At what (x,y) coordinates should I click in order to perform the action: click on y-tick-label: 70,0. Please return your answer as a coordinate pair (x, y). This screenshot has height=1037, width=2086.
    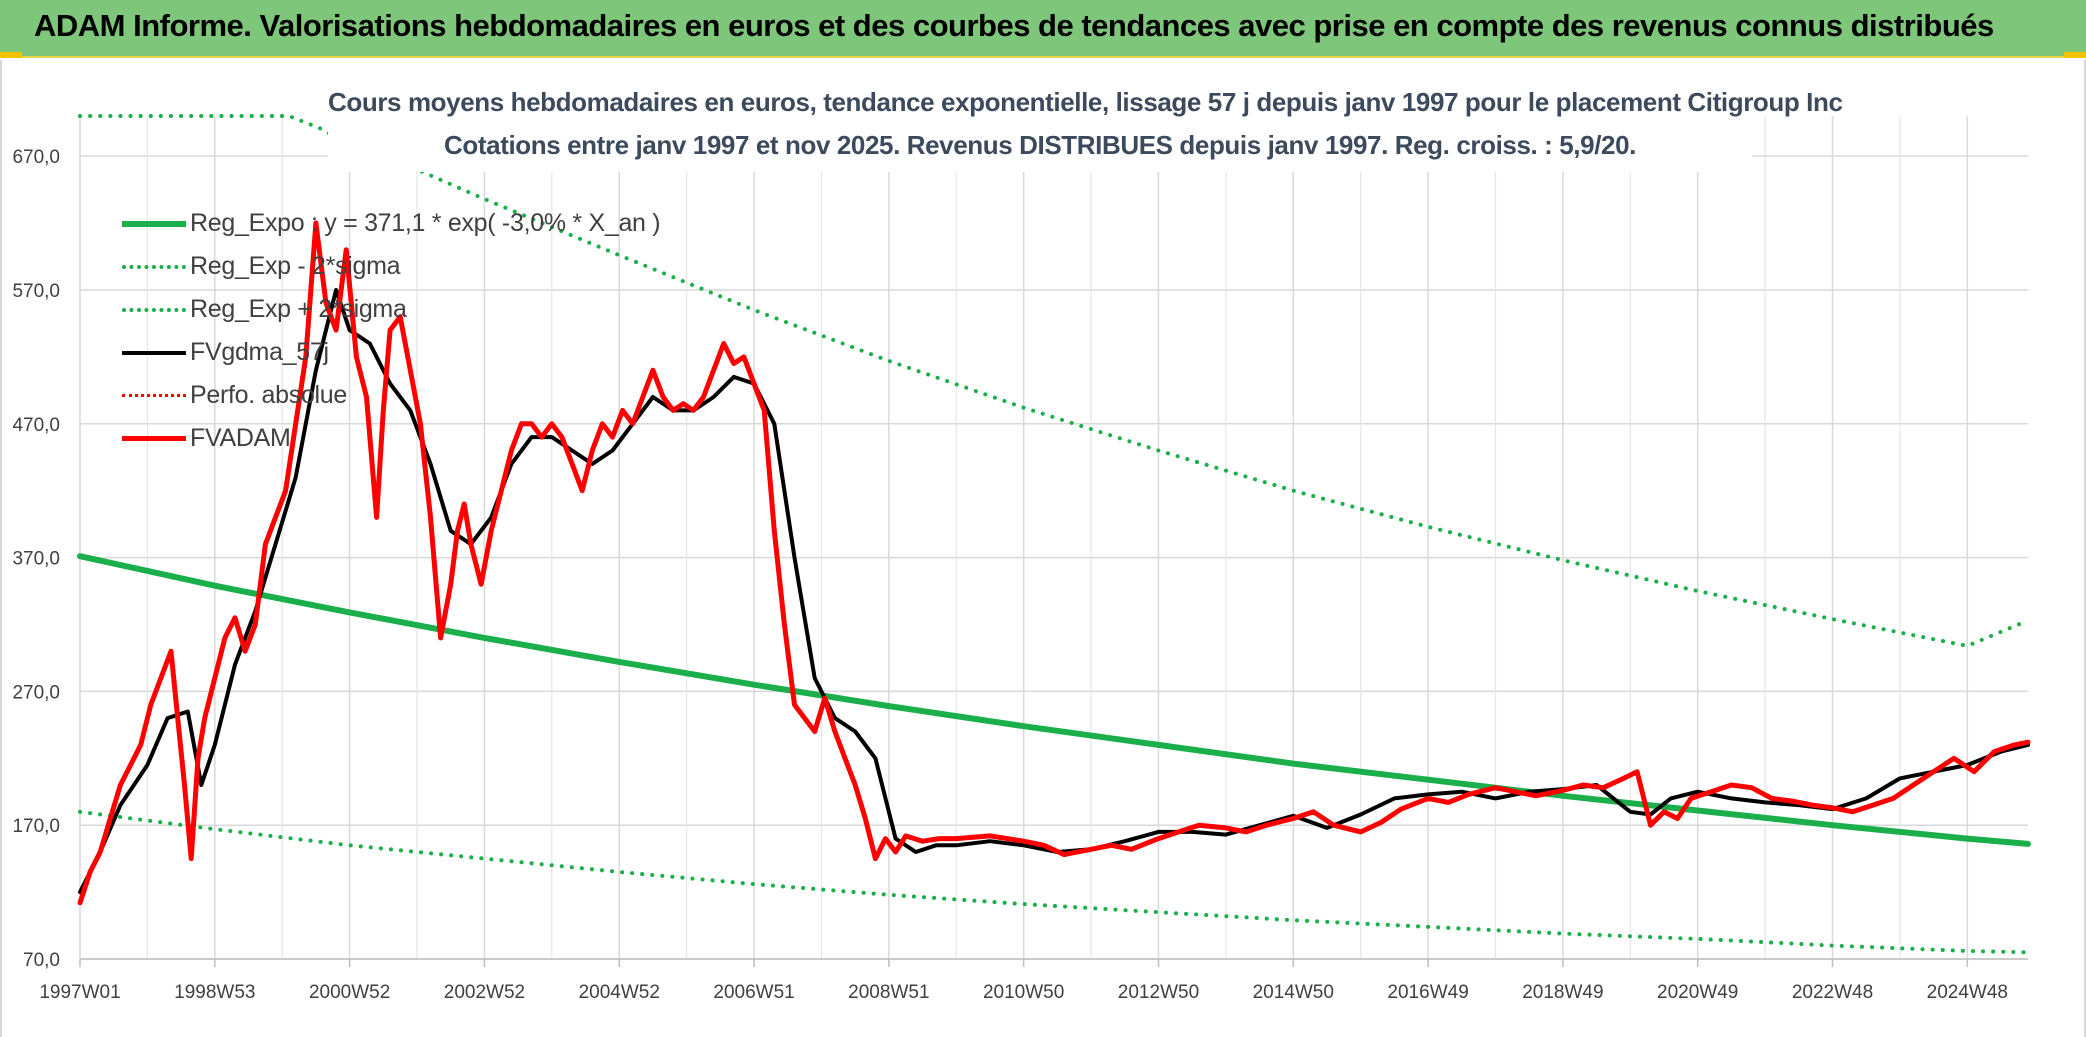
    Looking at the image, I should click on (41, 960).